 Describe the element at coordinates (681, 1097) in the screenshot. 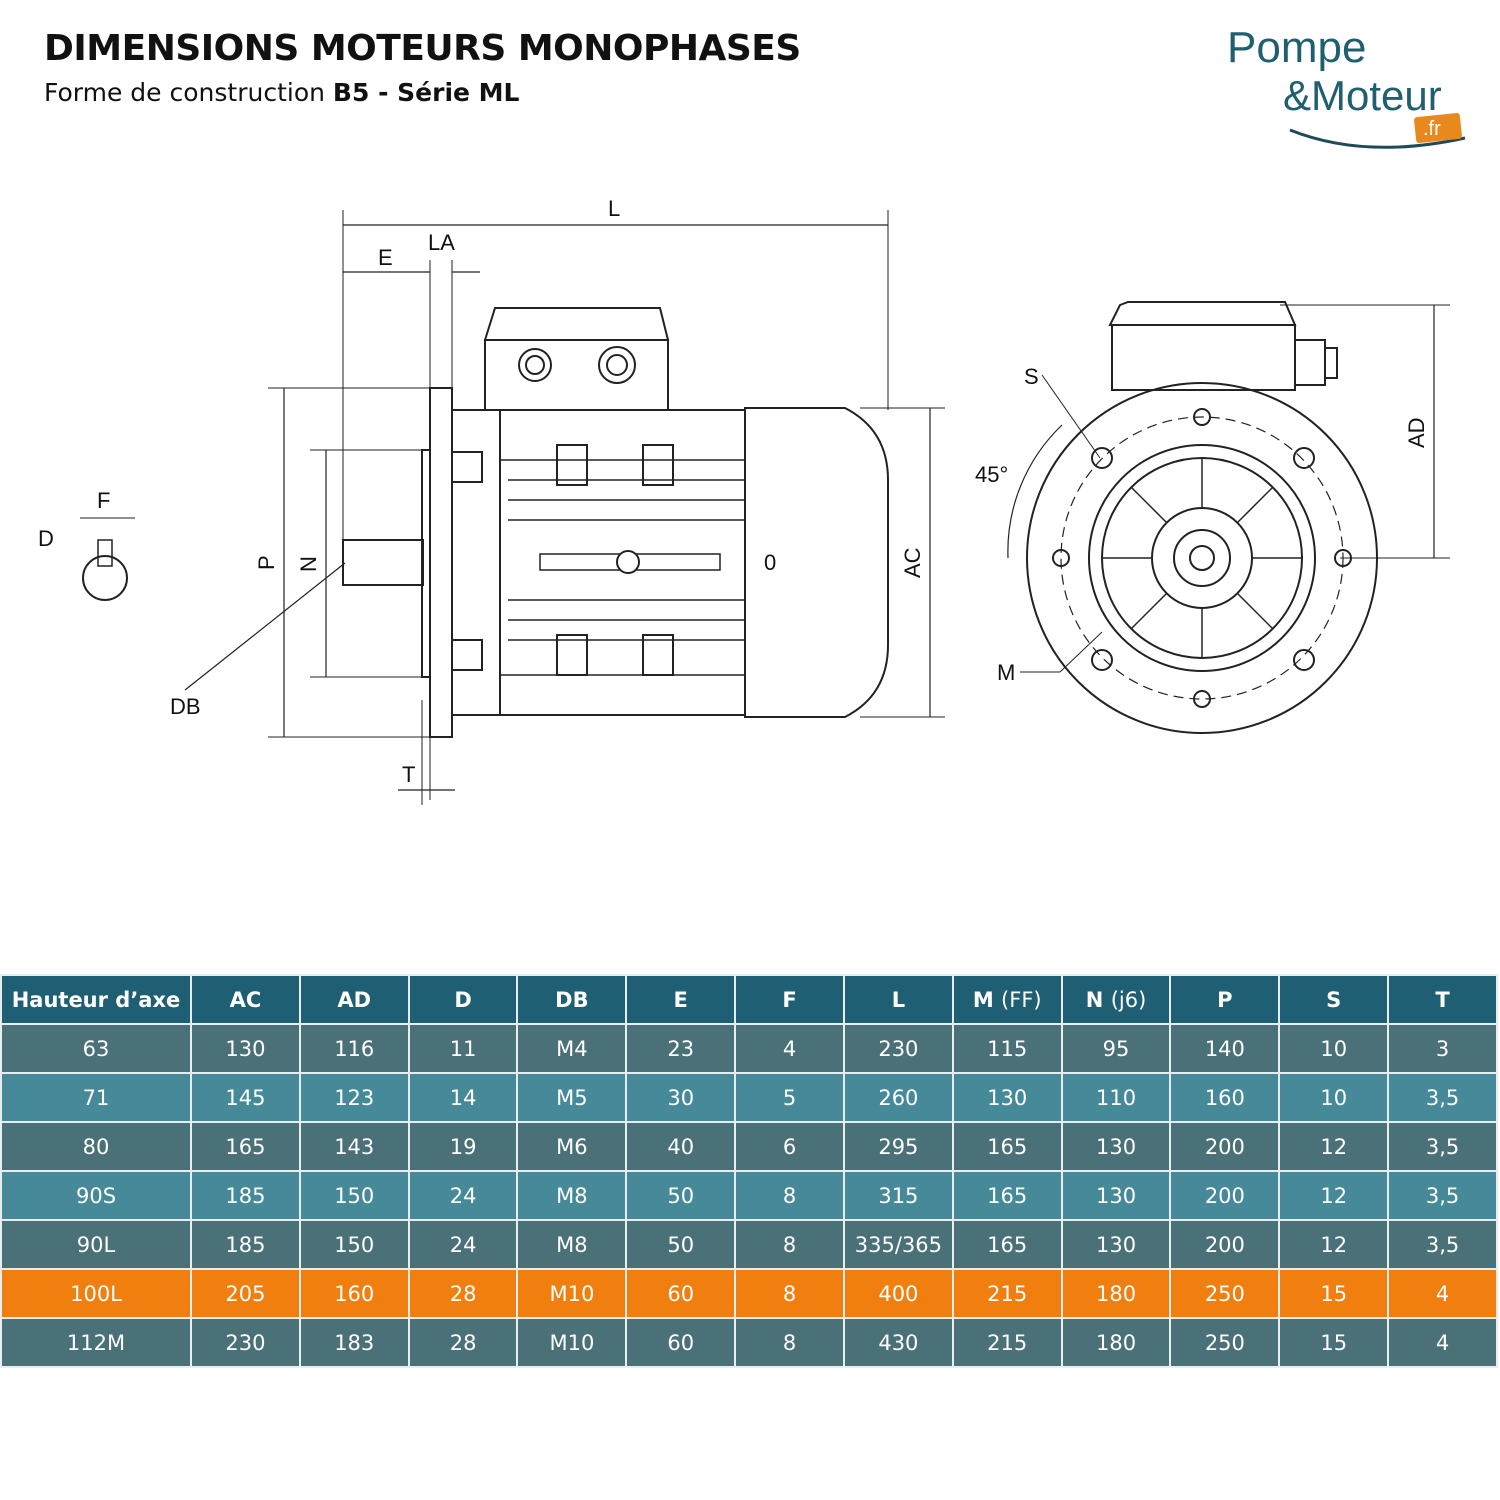

I see `table-cell: 30` at that location.